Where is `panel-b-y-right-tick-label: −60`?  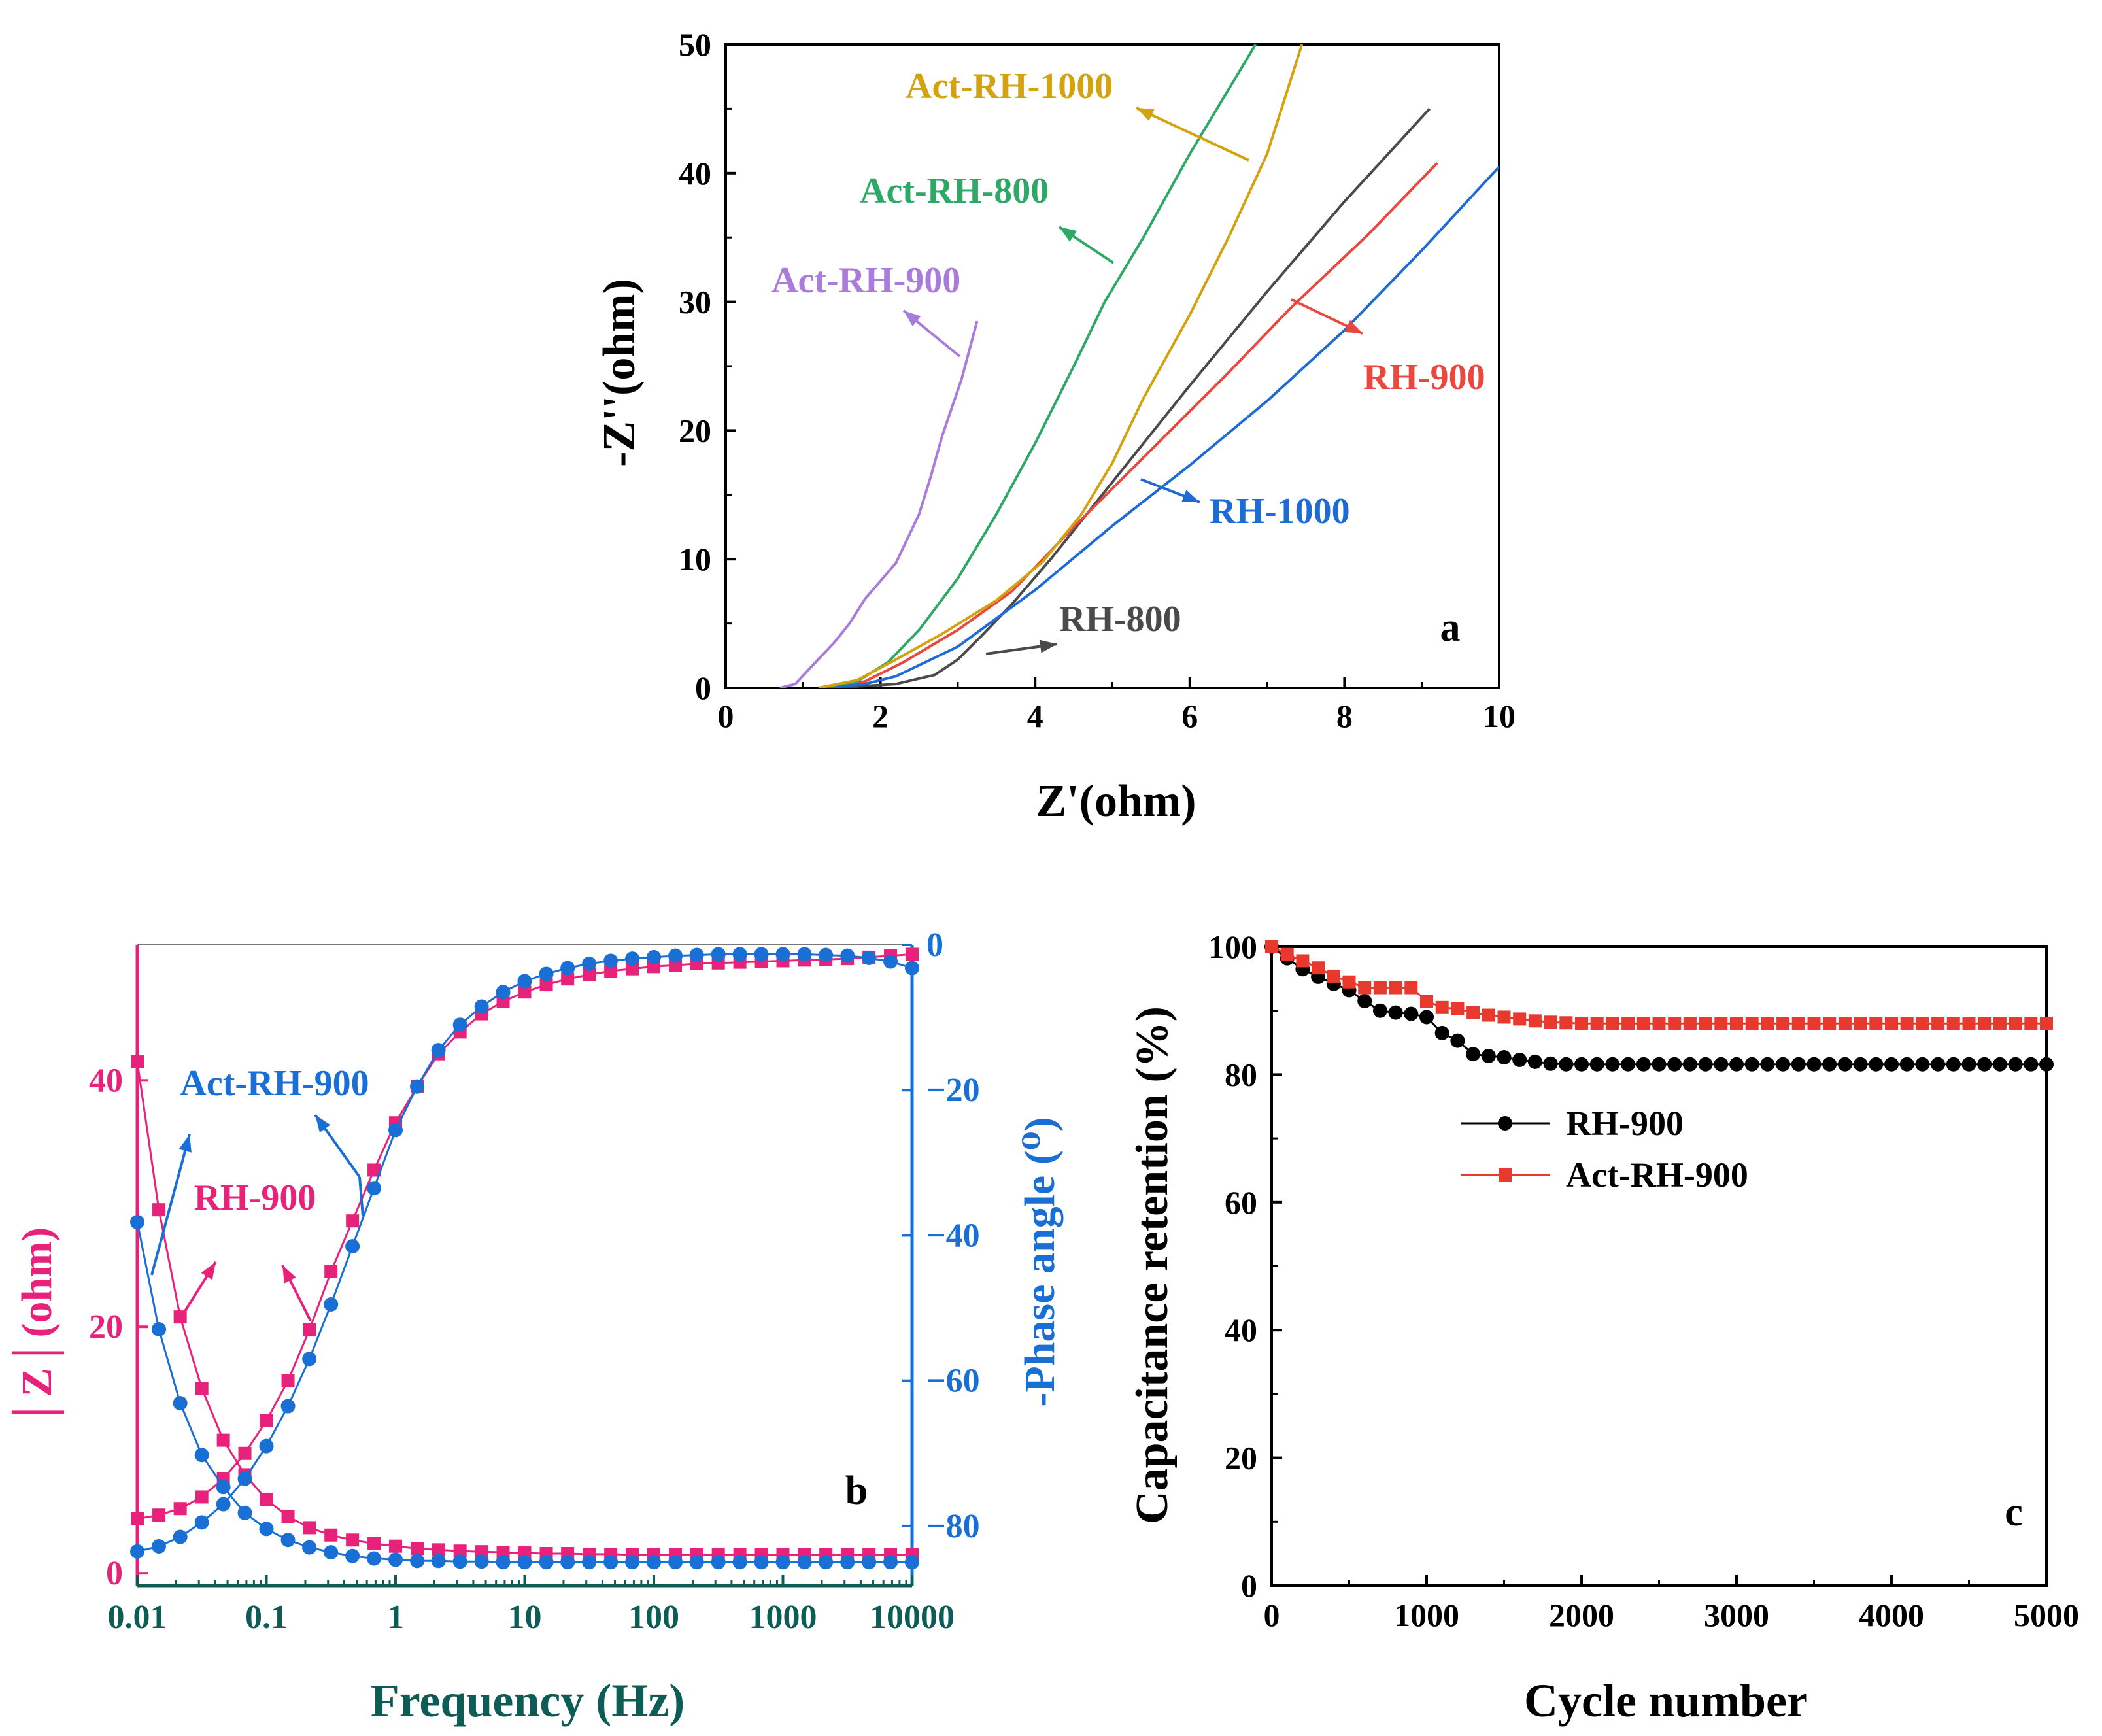
panel-b-y-right-tick-label: −60 is located at coordinates (953, 1381).